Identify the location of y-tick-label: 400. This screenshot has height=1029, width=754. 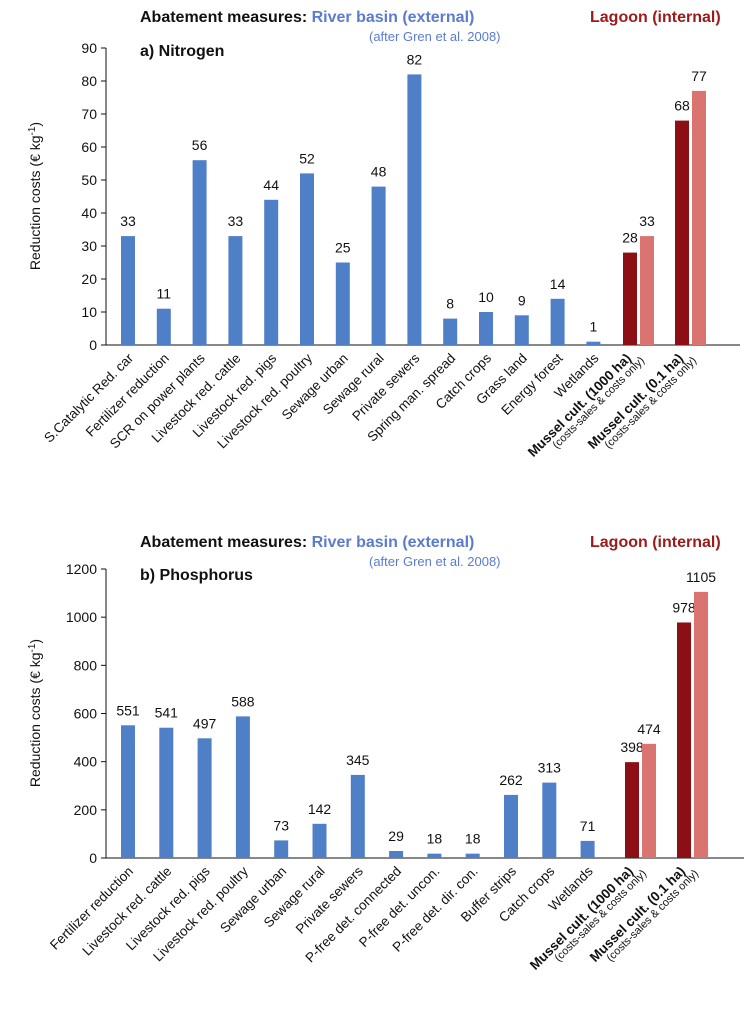
(86, 762).